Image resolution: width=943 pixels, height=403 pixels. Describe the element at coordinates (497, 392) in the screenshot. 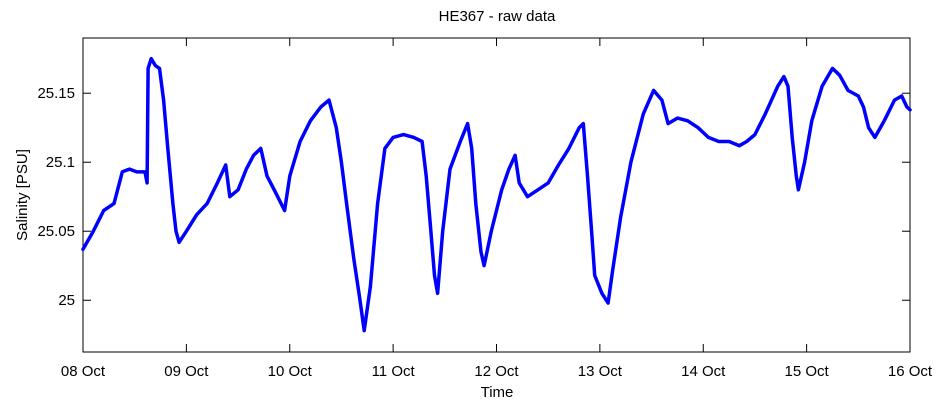

I see `x-axis-label: Time` at that location.